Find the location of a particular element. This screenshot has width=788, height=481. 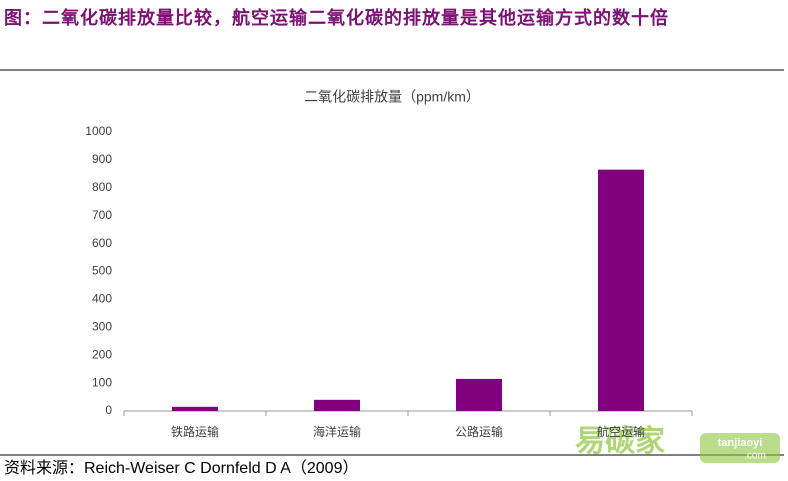

y-tick-label: 1000 is located at coordinates (98, 131).